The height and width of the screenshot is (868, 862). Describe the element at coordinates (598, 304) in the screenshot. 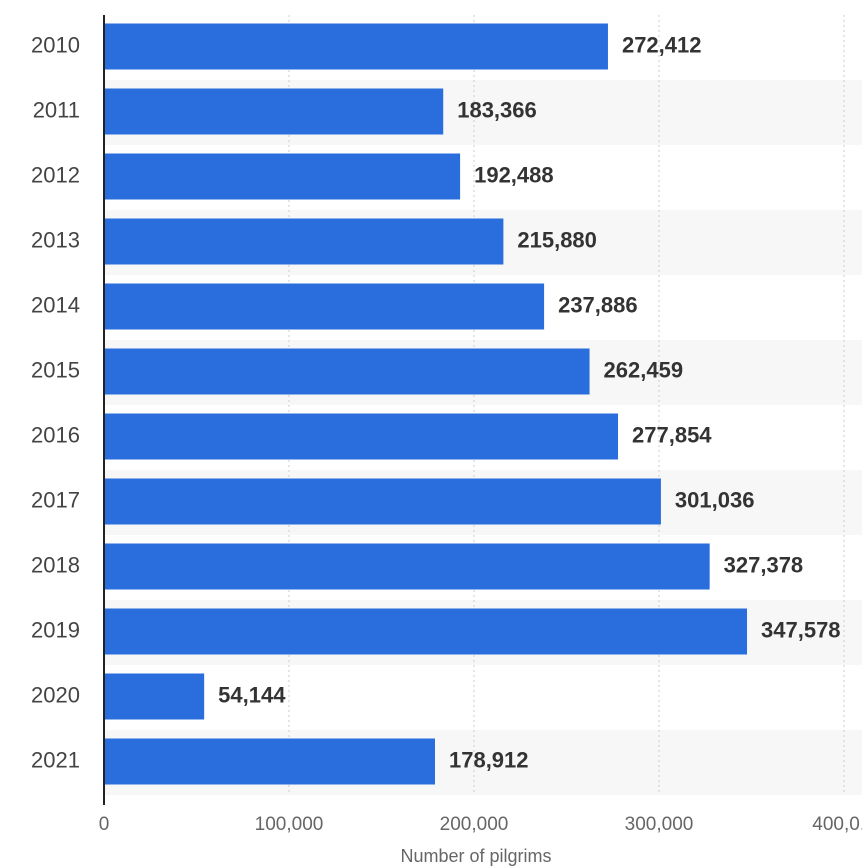

I see `value-label: 237,886` at that location.